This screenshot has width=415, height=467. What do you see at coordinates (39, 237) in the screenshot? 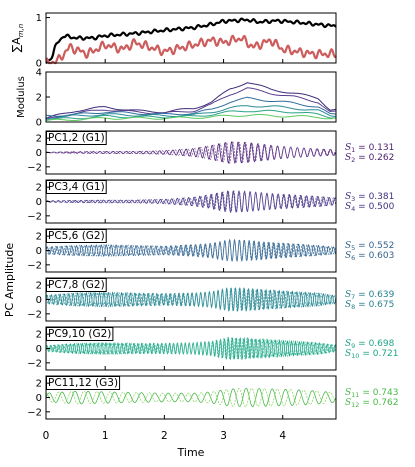
I see `pc-3-ytick-label: 2` at bounding box center [39, 237].